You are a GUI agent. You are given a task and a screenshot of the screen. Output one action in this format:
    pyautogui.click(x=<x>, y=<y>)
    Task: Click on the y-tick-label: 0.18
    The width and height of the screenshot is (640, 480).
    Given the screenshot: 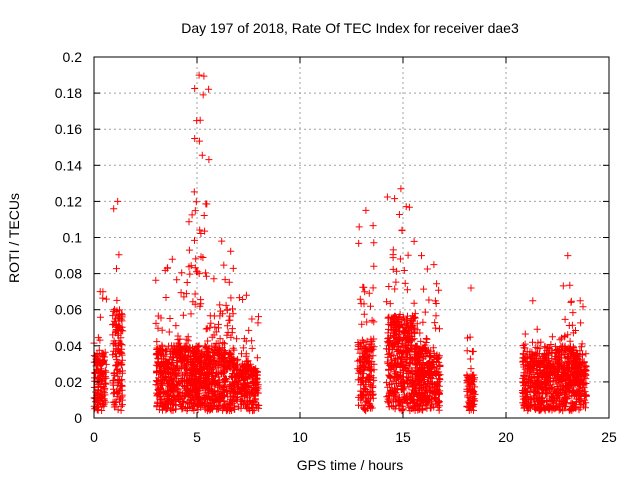 What is the action you would take?
    pyautogui.click(x=68, y=93)
    